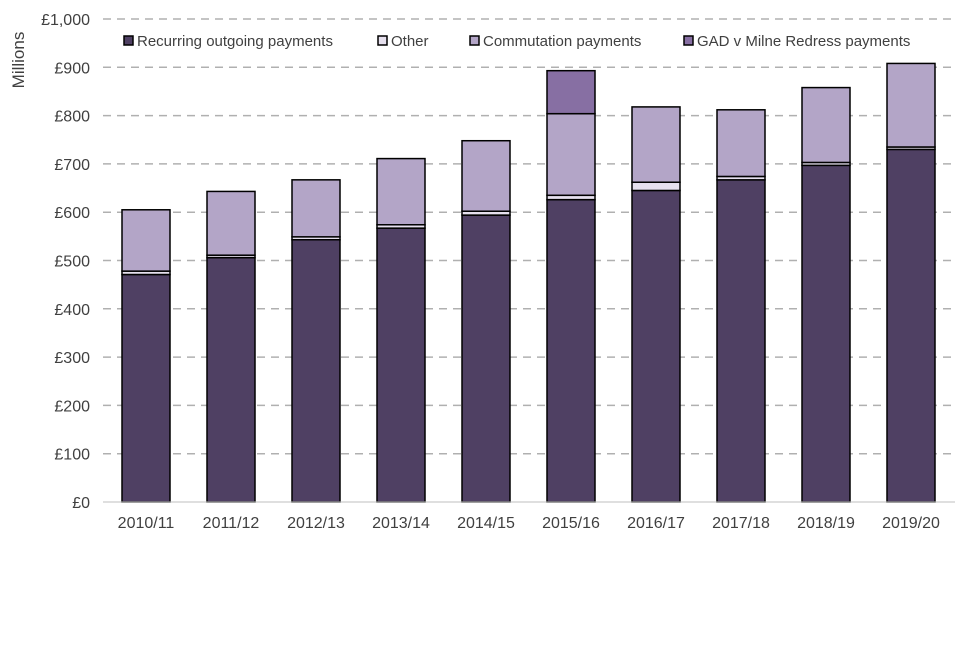 This screenshot has height=645, width=960. What do you see at coordinates (146, 523) in the screenshot?
I see `x-tick-label: 2010/11` at bounding box center [146, 523].